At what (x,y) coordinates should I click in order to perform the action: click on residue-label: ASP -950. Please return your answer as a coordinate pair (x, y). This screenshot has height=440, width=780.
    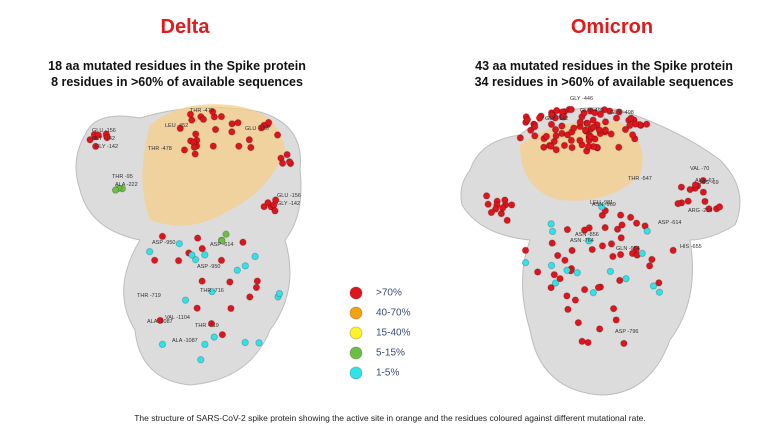
    Looking at the image, I should click on (208, 267).